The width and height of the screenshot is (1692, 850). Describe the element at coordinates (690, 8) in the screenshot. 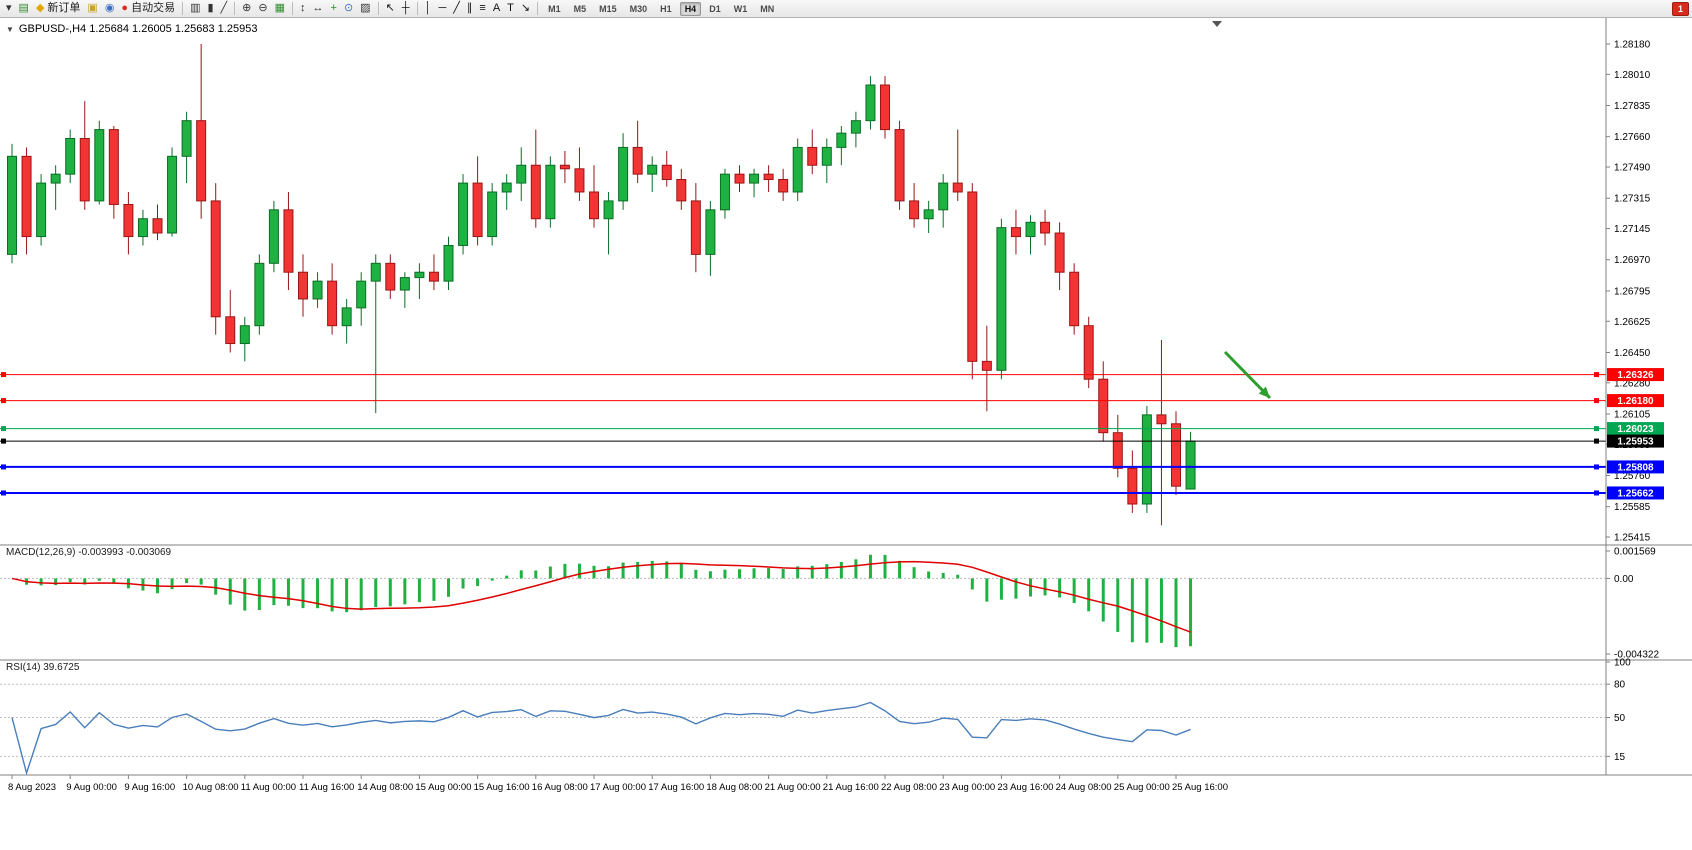

I see `timeframe-h4-button: H4` at that location.